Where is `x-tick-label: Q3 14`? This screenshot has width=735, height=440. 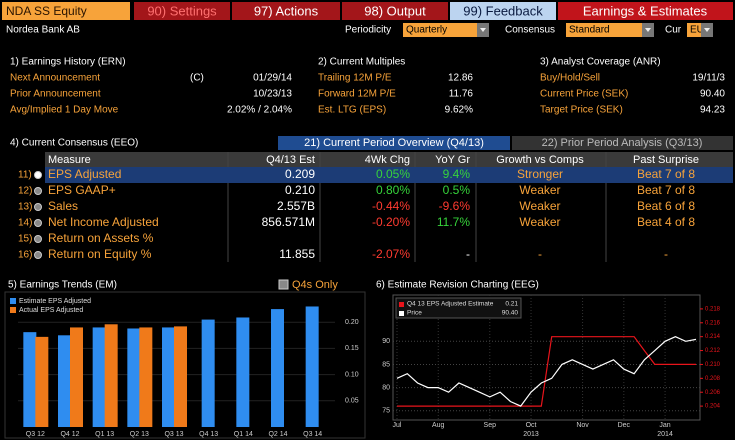
x-tick-label: Q3 14 is located at coordinates (312, 434).